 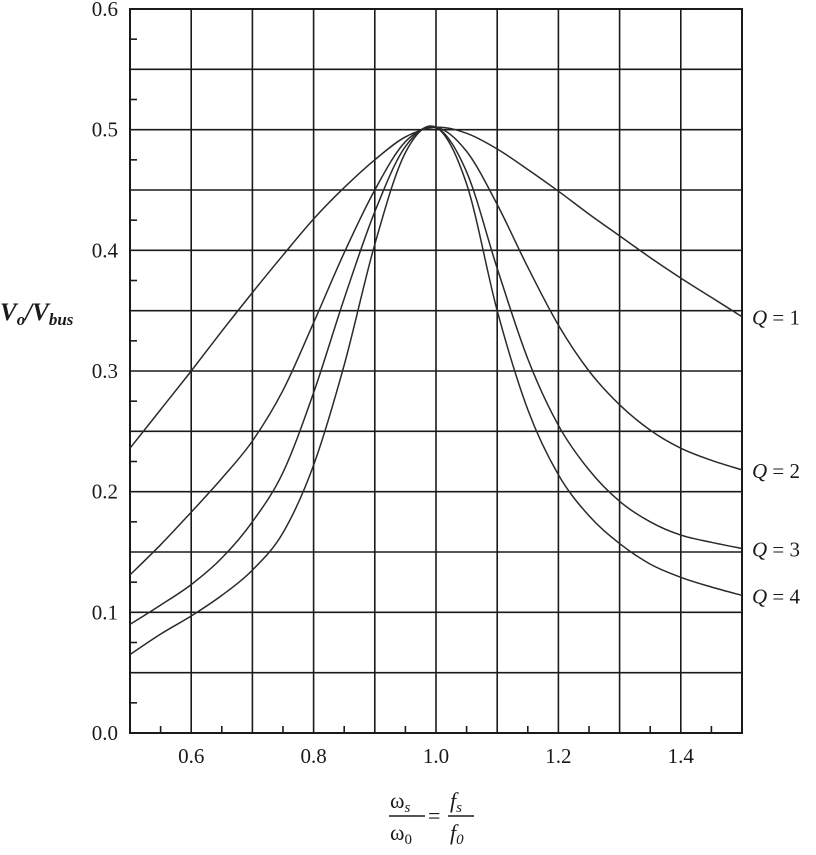 I want to click on y-axis-label: Vo/Vbus, so click(x=37, y=314).